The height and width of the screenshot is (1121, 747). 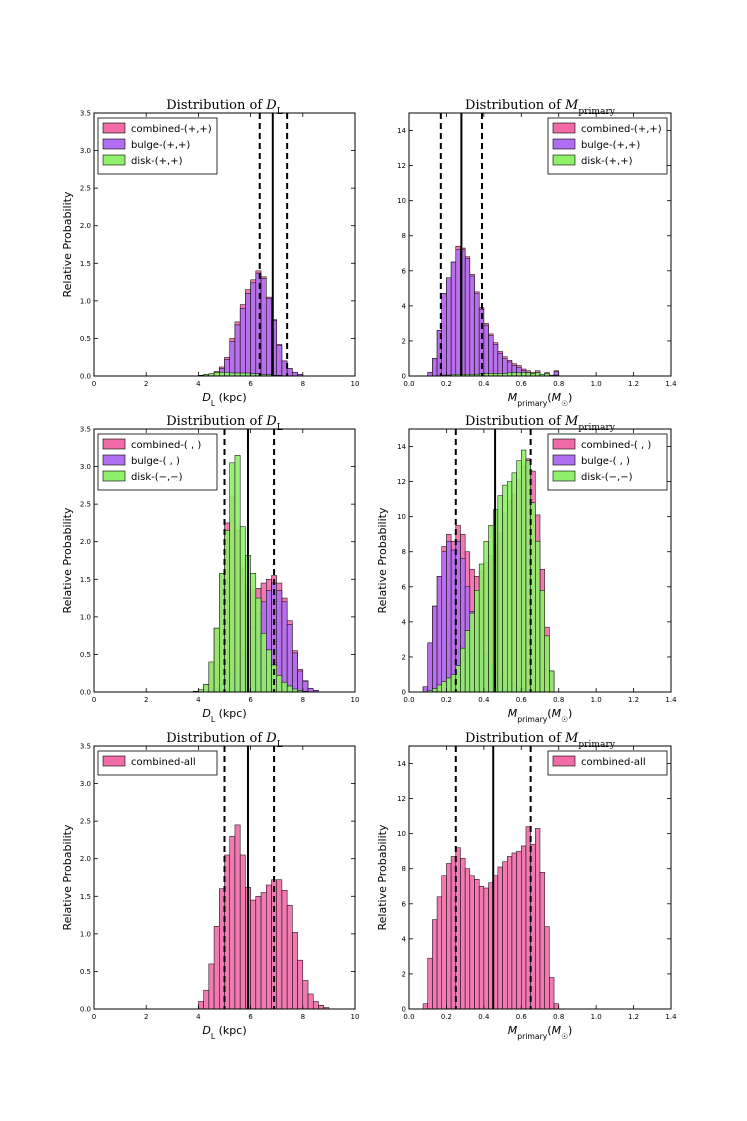 What do you see at coordinates (85, 655) in the screenshot?
I see `y-tick-label: 0.5` at bounding box center [85, 655].